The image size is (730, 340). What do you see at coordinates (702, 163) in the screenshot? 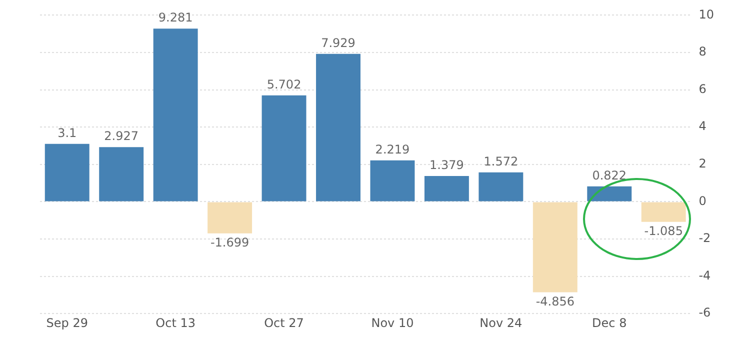
I see `y-tick-label: 2` at bounding box center [702, 163].